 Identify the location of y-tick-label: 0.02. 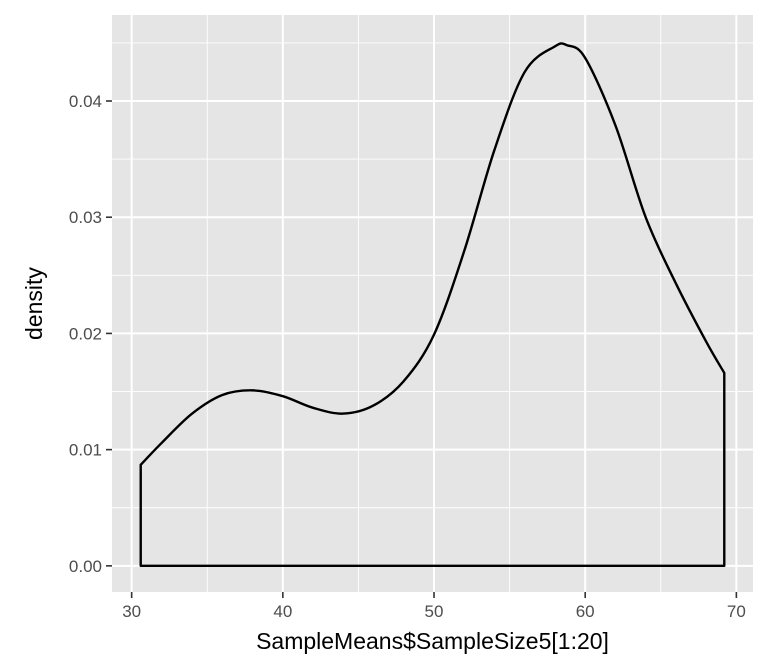
(85, 333).